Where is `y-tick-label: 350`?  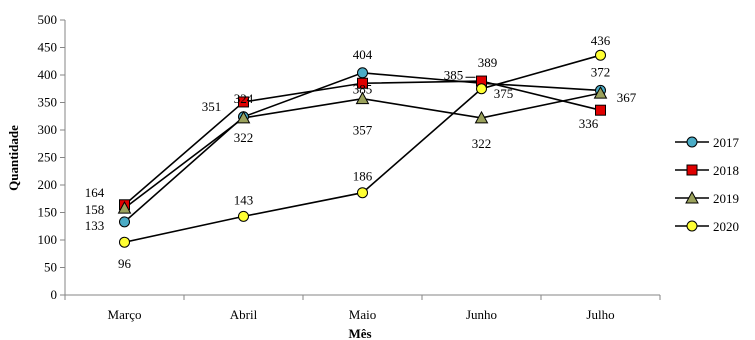 y-tick-label: 350 is located at coordinates (48, 102).